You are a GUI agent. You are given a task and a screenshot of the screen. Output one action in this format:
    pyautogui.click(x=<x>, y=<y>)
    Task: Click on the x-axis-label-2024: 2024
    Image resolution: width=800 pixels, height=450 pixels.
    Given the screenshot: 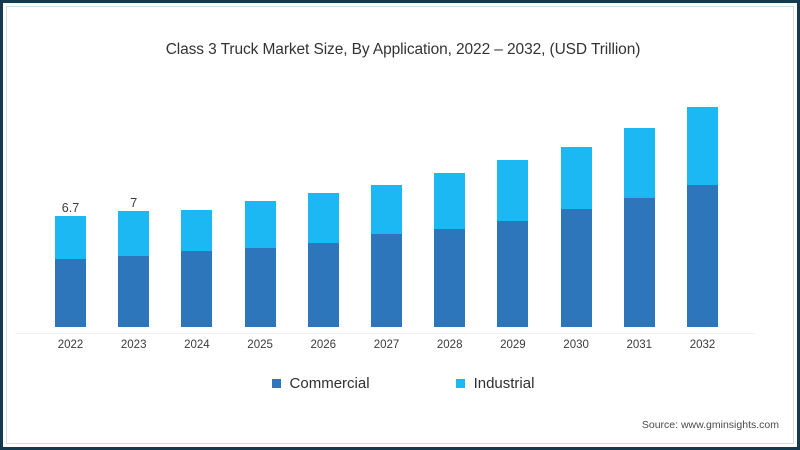 What is the action you would take?
    pyautogui.click(x=197, y=345)
    